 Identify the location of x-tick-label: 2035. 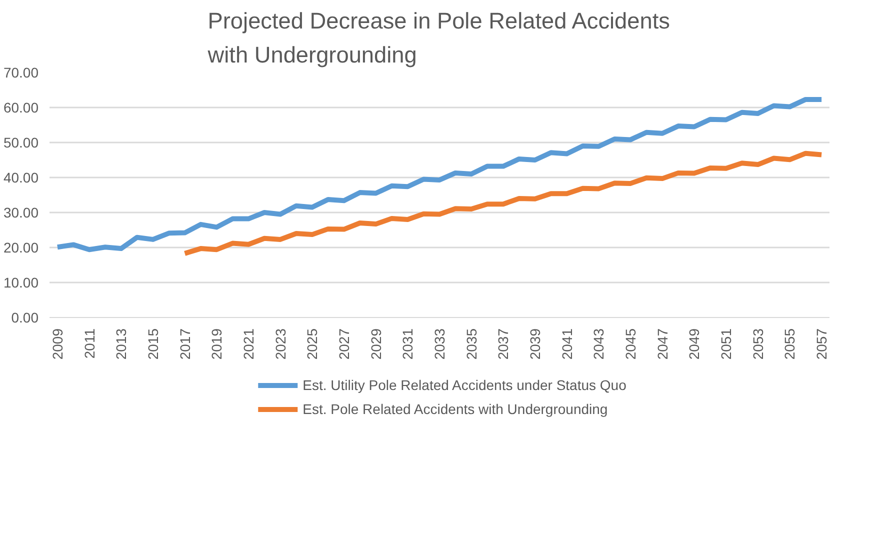
(471, 344).